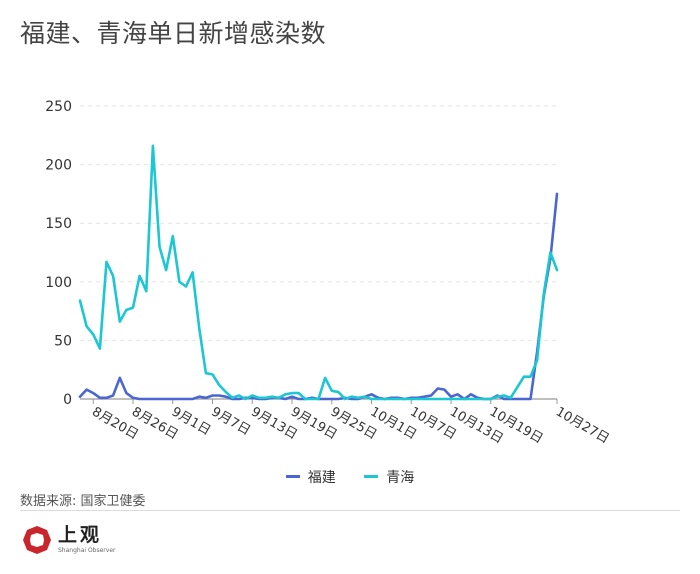 The height and width of the screenshot is (574, 700). Describe the element at coordinates (350, 510) in the screenshot. I see `footer-divider` at that location.